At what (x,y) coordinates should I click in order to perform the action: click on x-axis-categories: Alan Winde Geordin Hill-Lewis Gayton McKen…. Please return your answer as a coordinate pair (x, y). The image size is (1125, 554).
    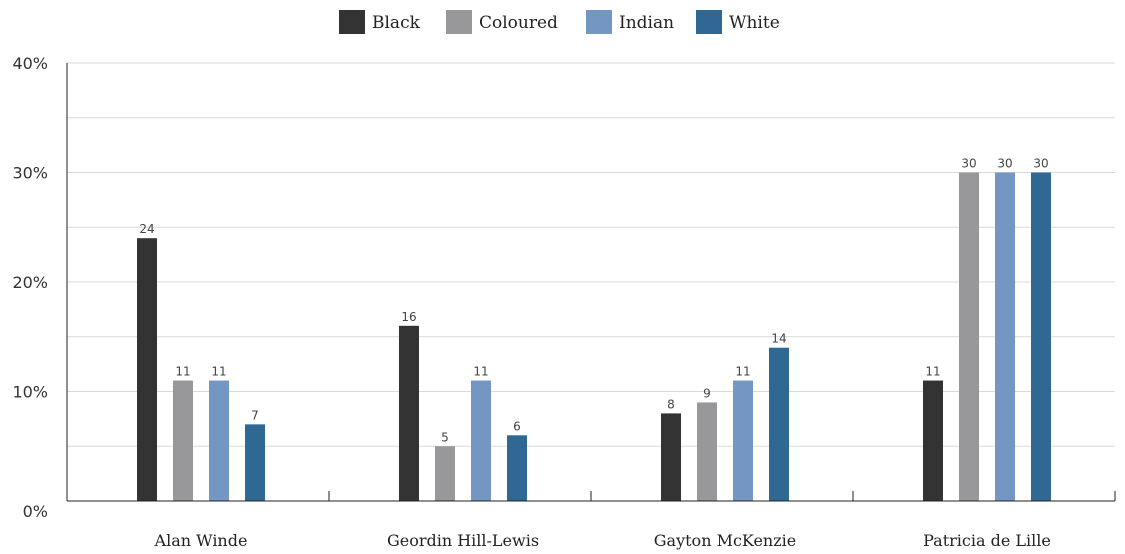
    Looking at the image, I should click on (602, 540).